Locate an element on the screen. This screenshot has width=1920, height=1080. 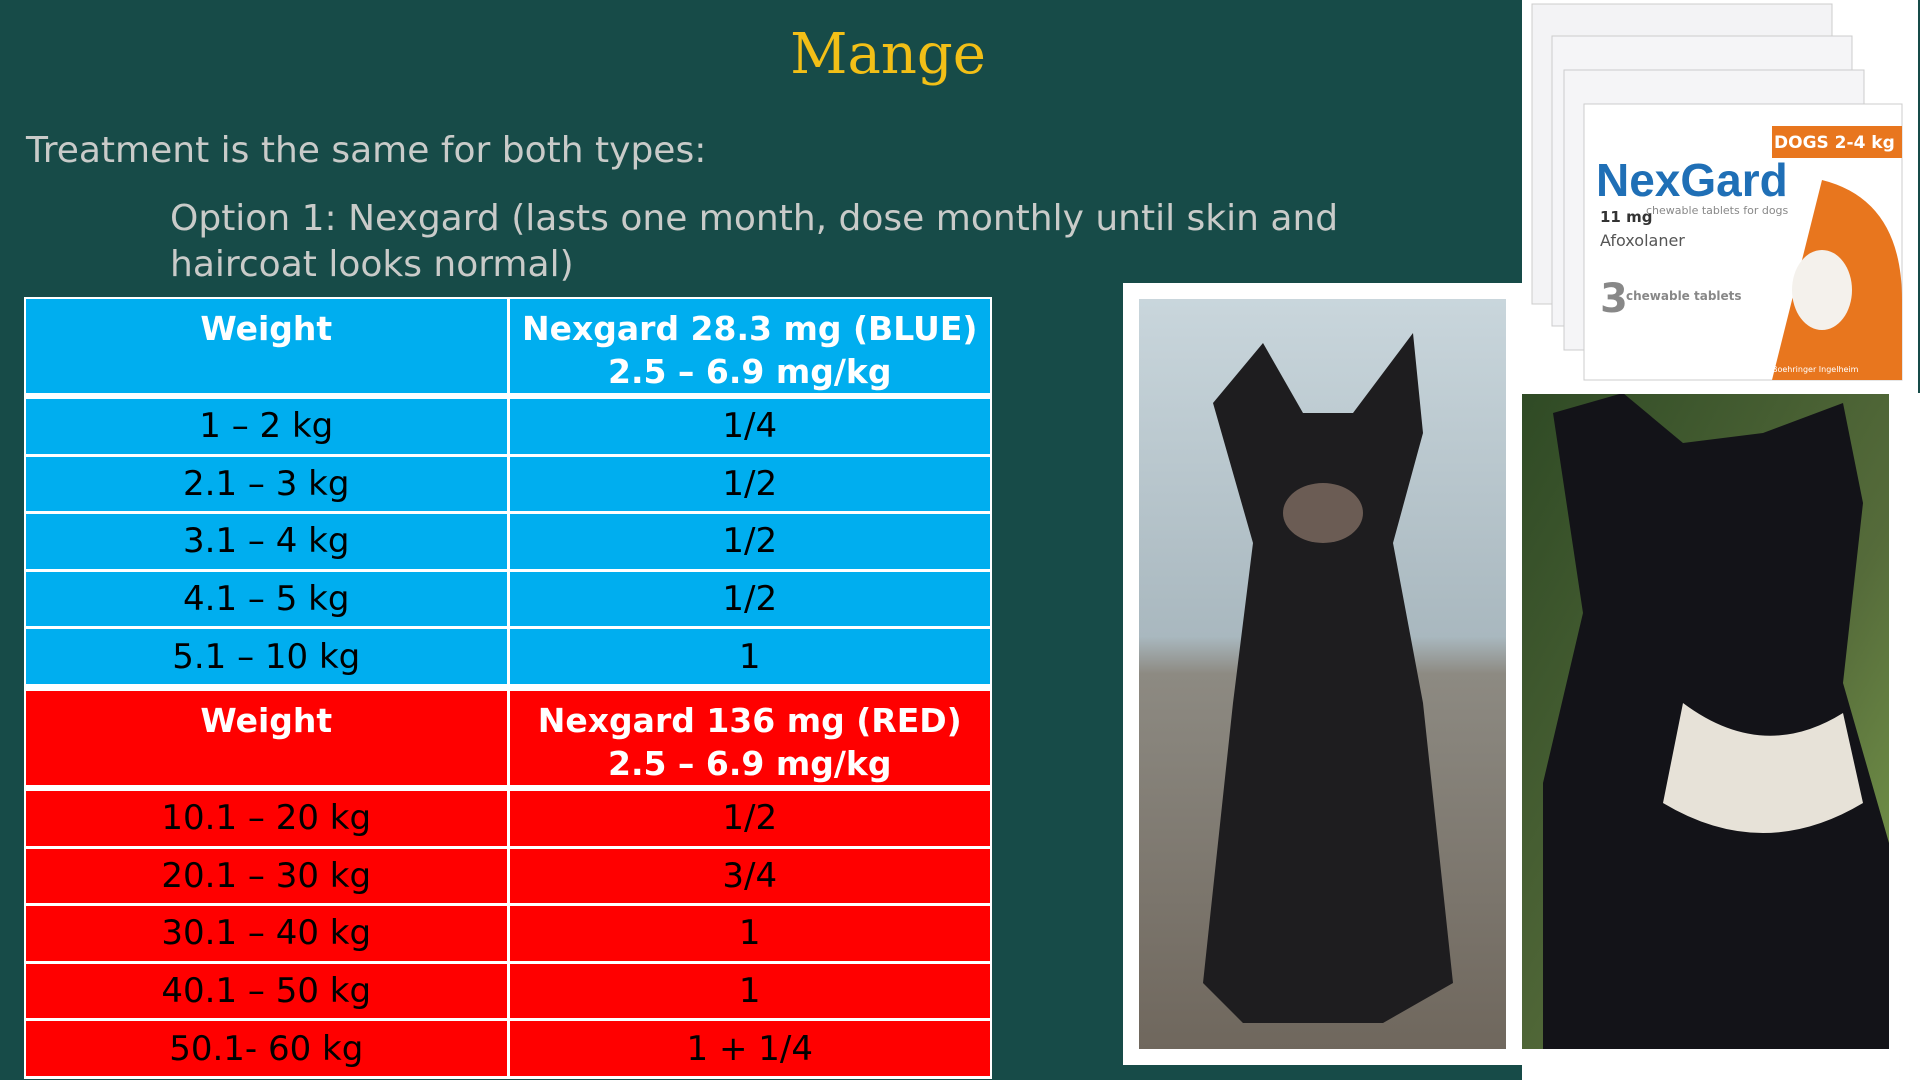
table-cell: 20.1 – 30 kg is located at coordinates (266, 875).